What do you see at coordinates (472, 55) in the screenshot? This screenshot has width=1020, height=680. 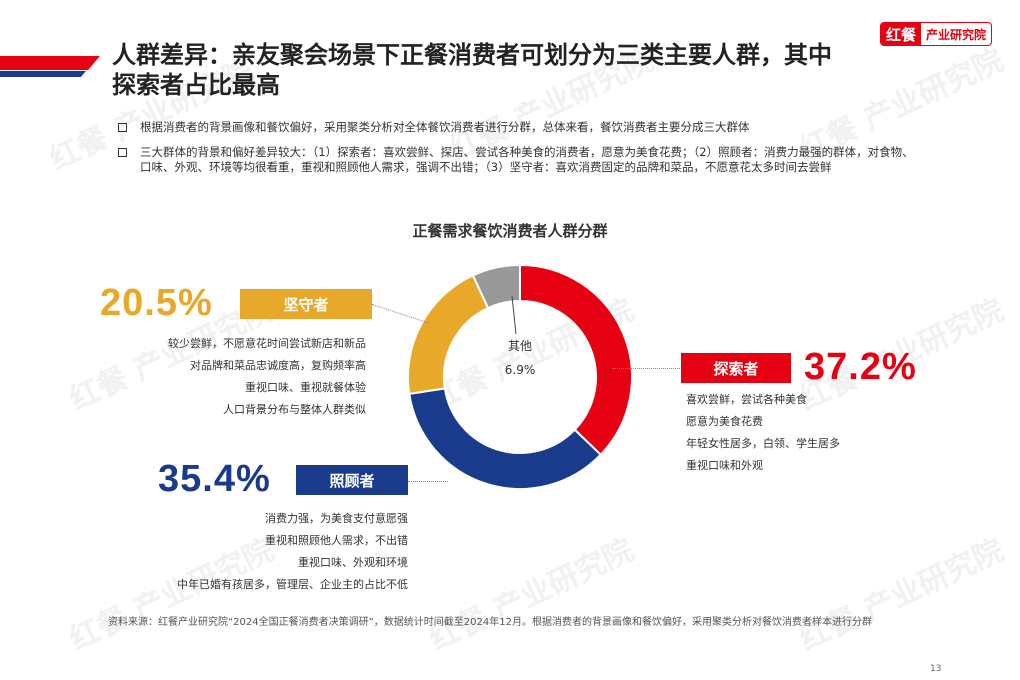 I see `page-title-line-1: 人群差异：亲友聚会场景下正餐消费者可划分为三类主要人群，其中` at bounding box center [472, 55].